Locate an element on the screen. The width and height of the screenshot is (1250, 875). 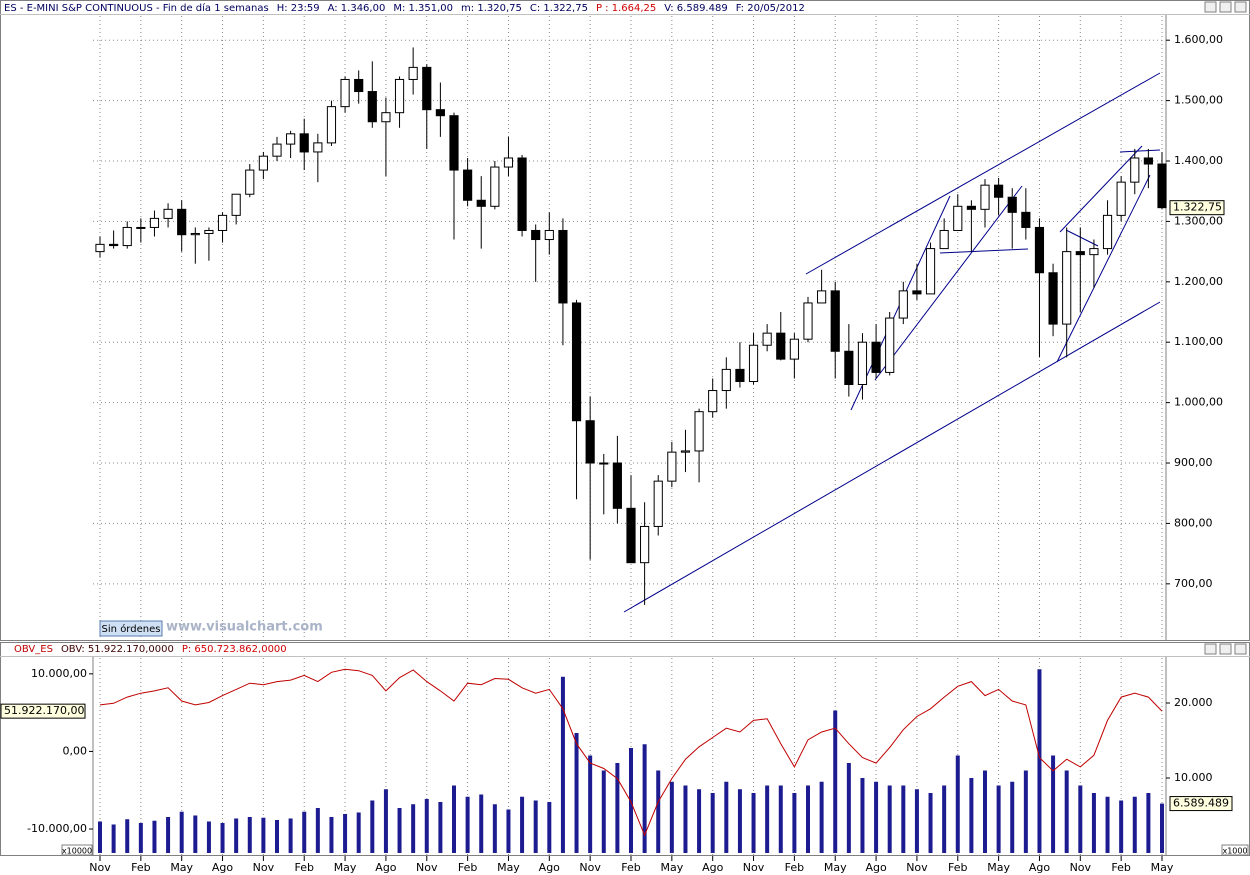
y2-unit: x1000 is located at coordinates (1234, 851).